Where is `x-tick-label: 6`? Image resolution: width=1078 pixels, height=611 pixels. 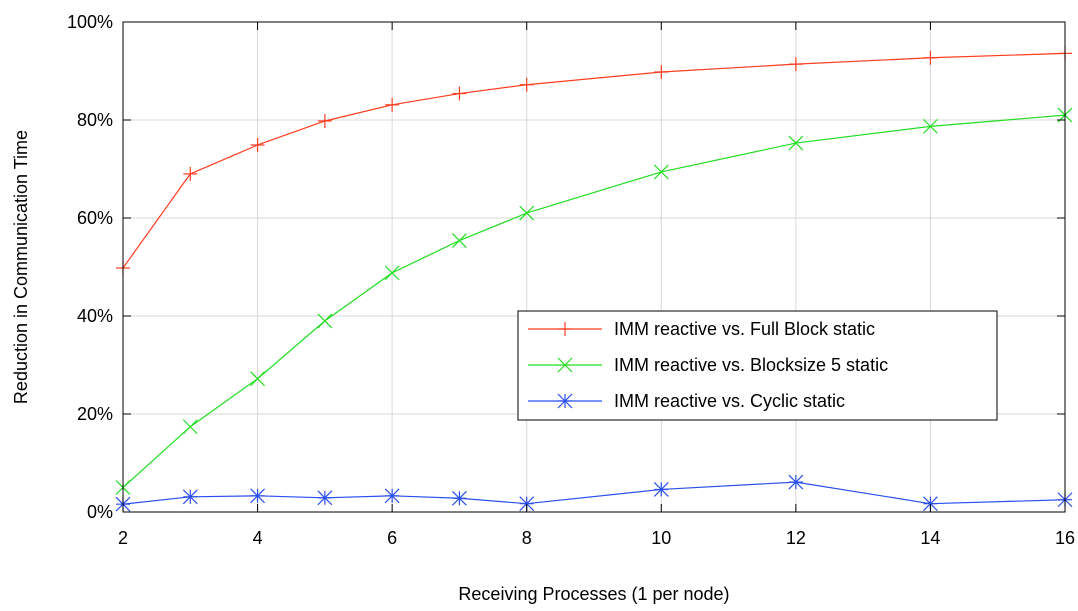
x-tick-label: 6 is located at coordinates (392, 538).